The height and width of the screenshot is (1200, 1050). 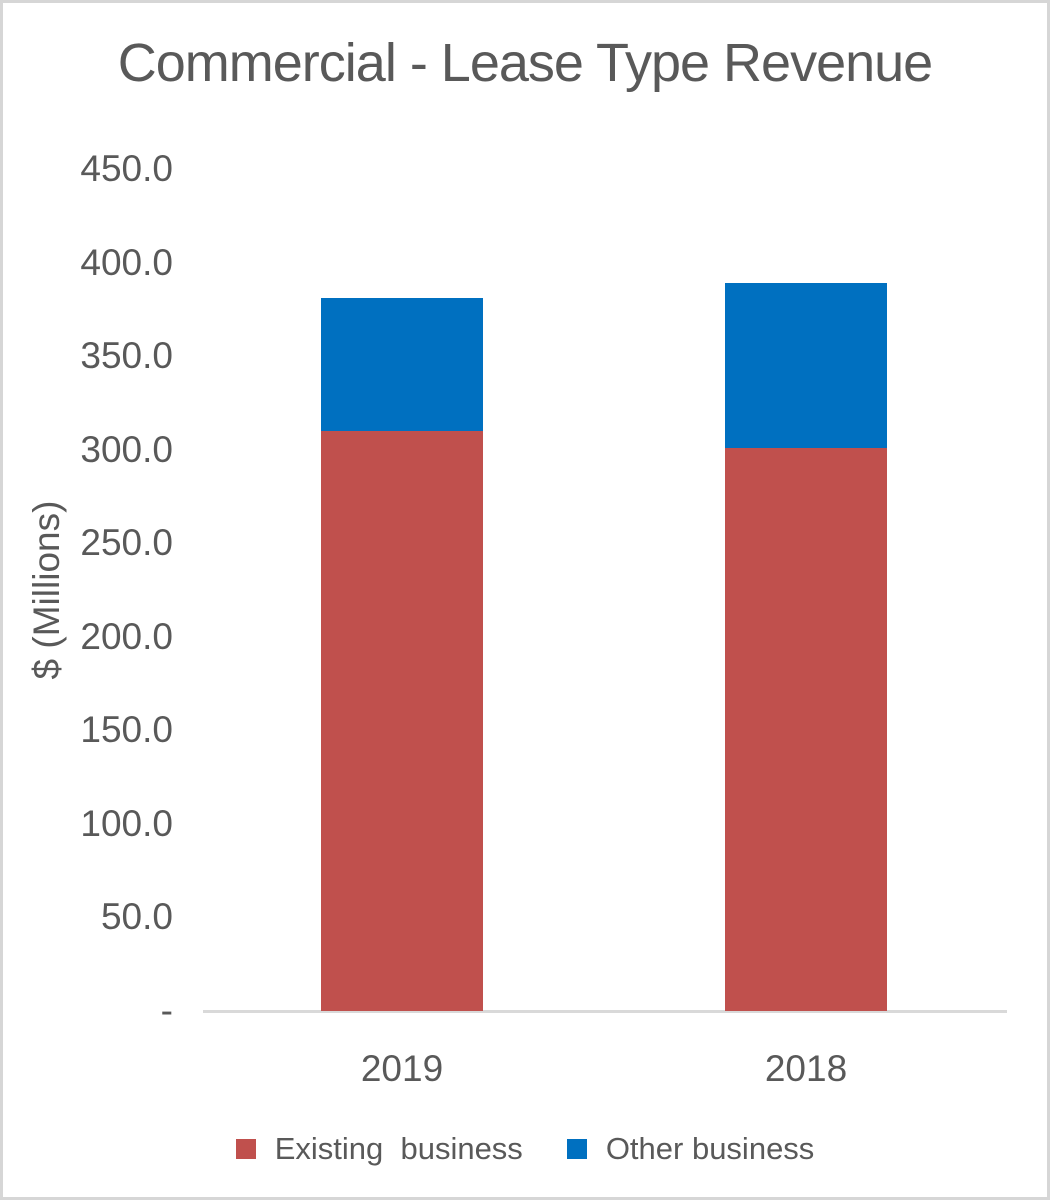 What do you see at coordinates (402, 364) in the screenshot?
I see `bar-2019-other-business` at bounding box center [402, 364].